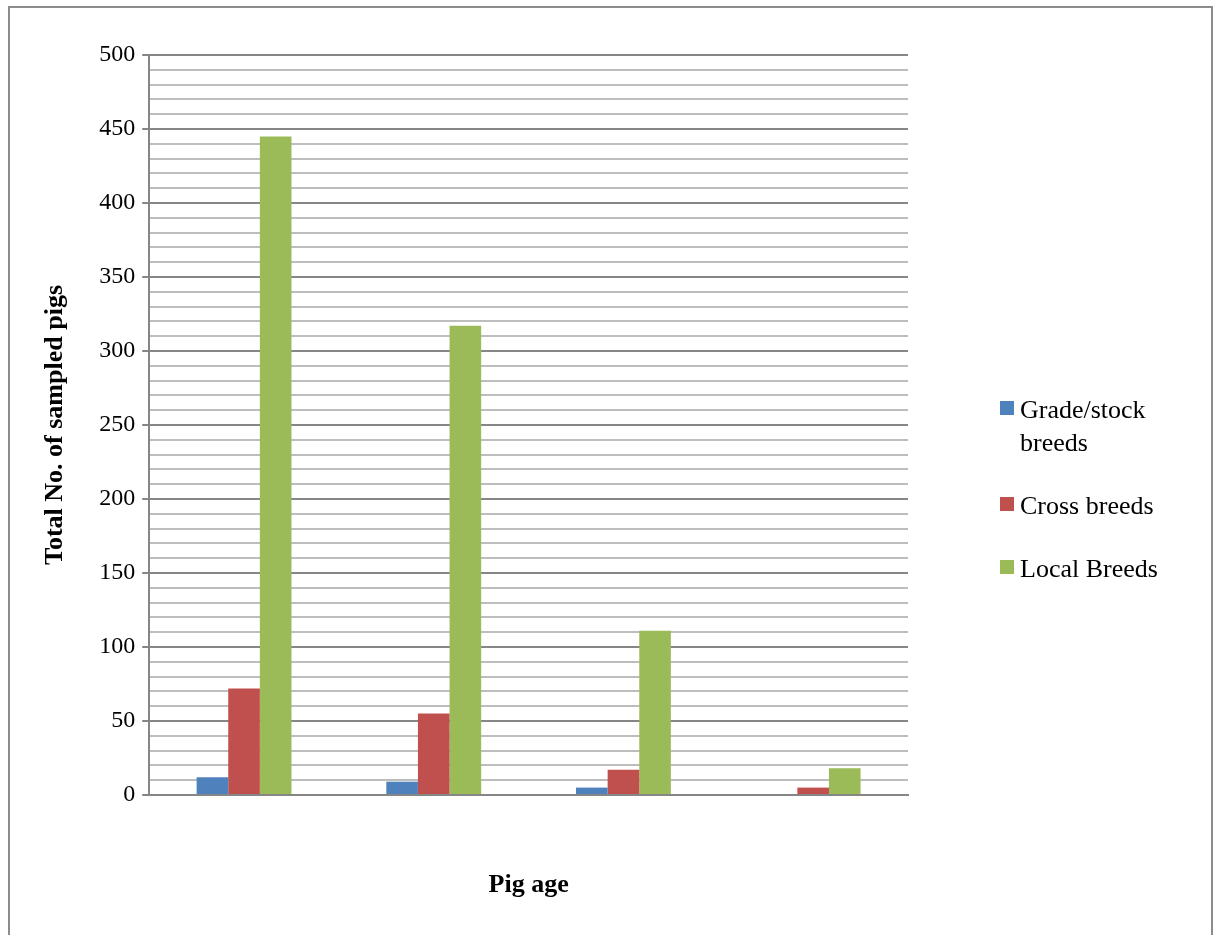 Image resolution: width=1223 pixels, height=935 pixels. I want to click on y-tick-label: 150, so click(117, 571).